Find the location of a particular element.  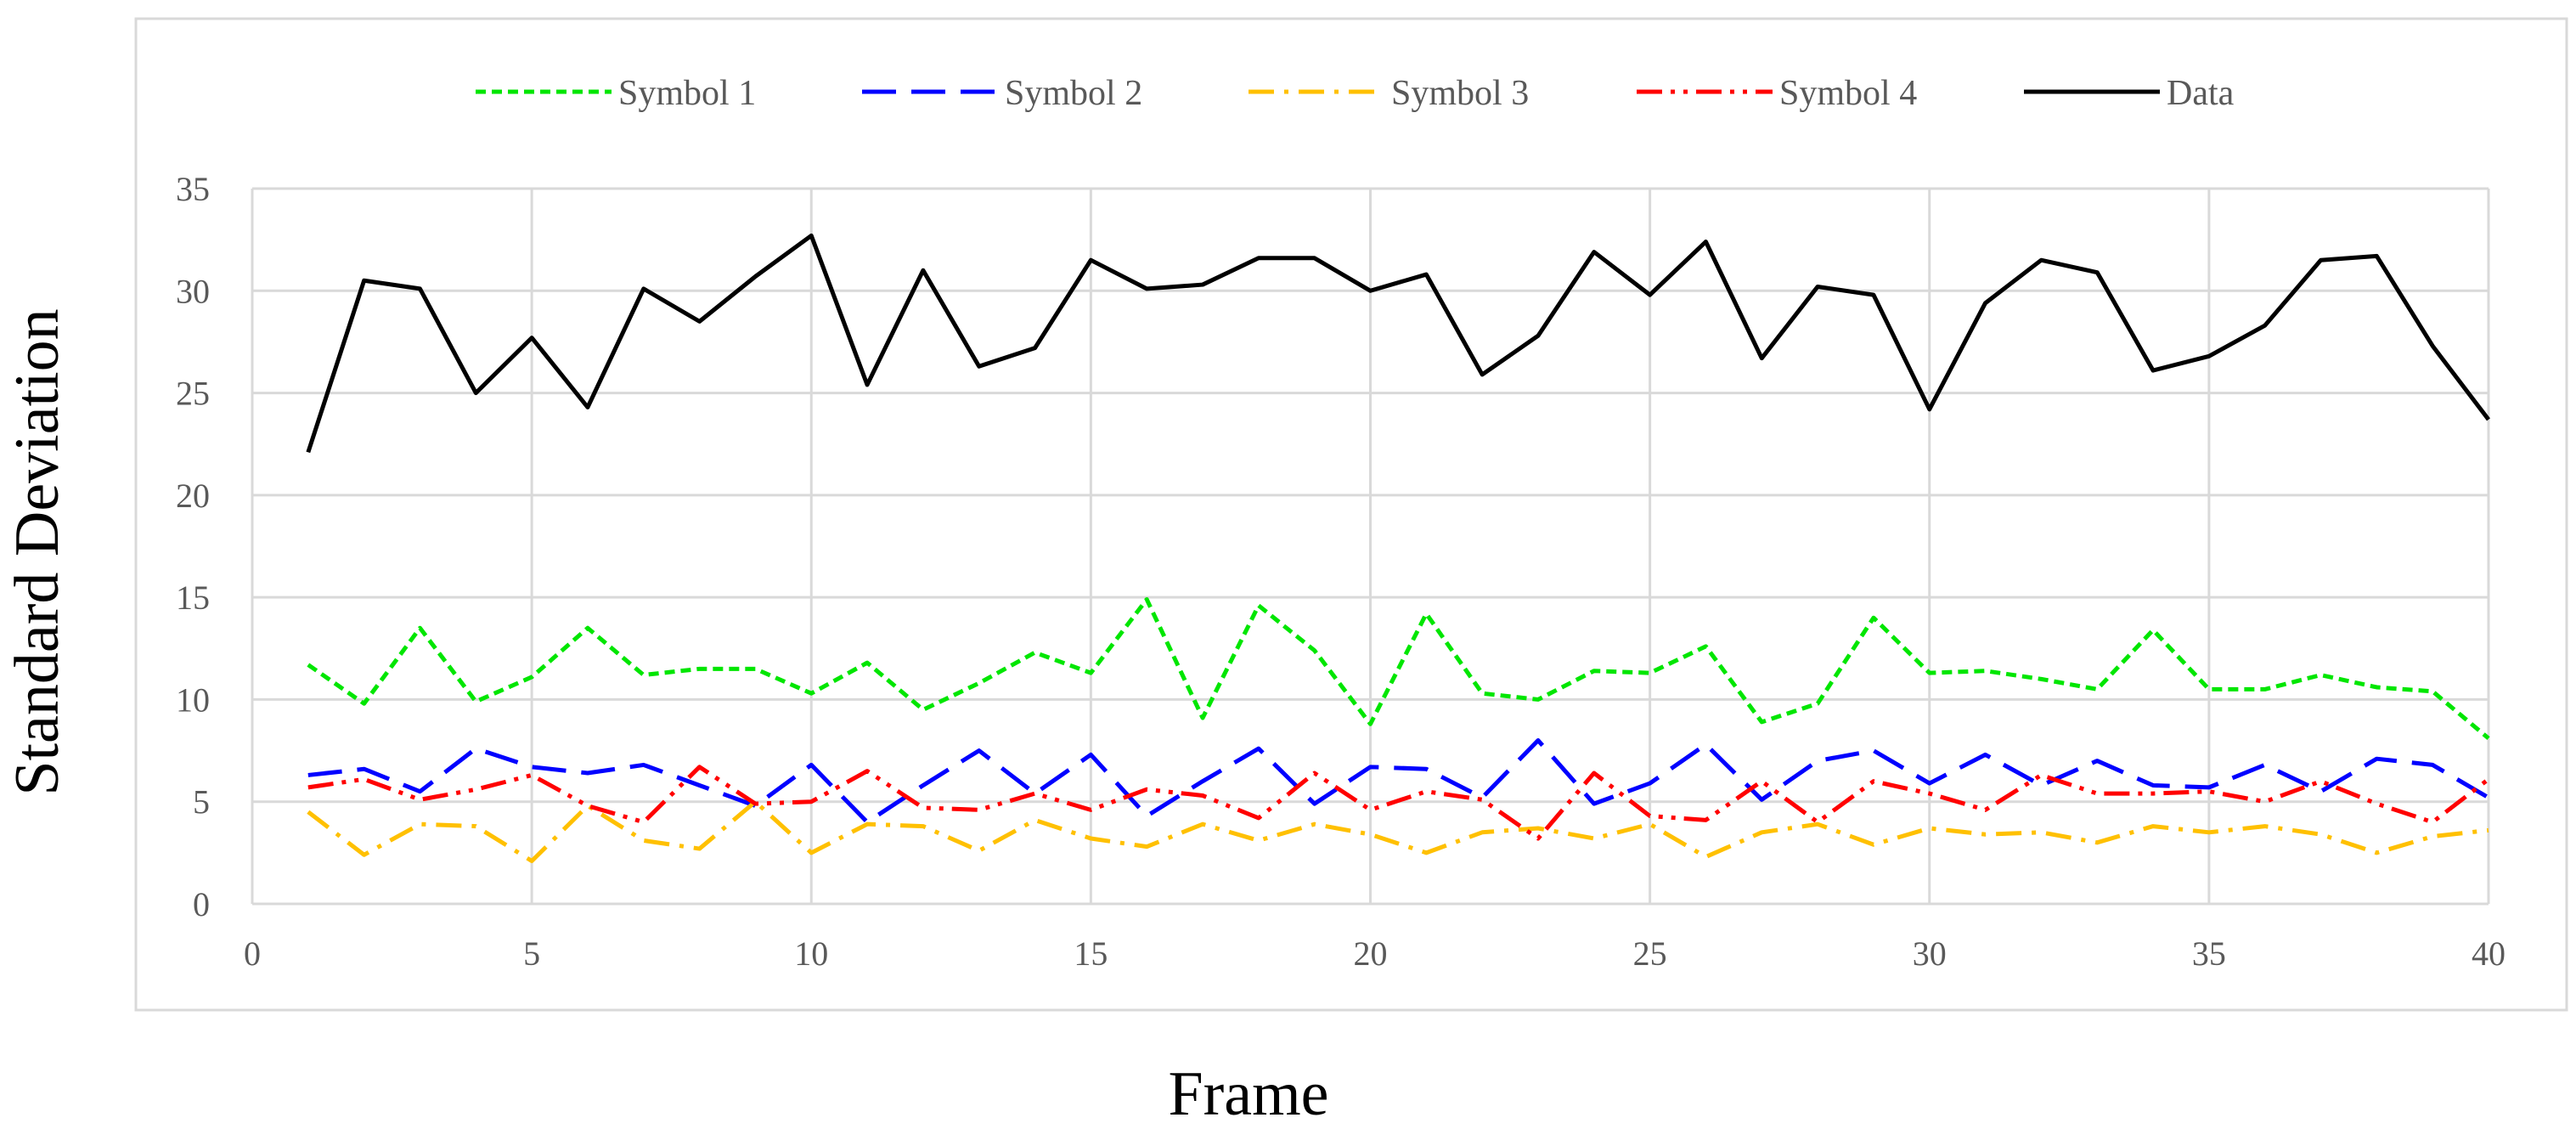

legend-label-symbol-1: Symbol 1 is located at coordinates (687, 93).